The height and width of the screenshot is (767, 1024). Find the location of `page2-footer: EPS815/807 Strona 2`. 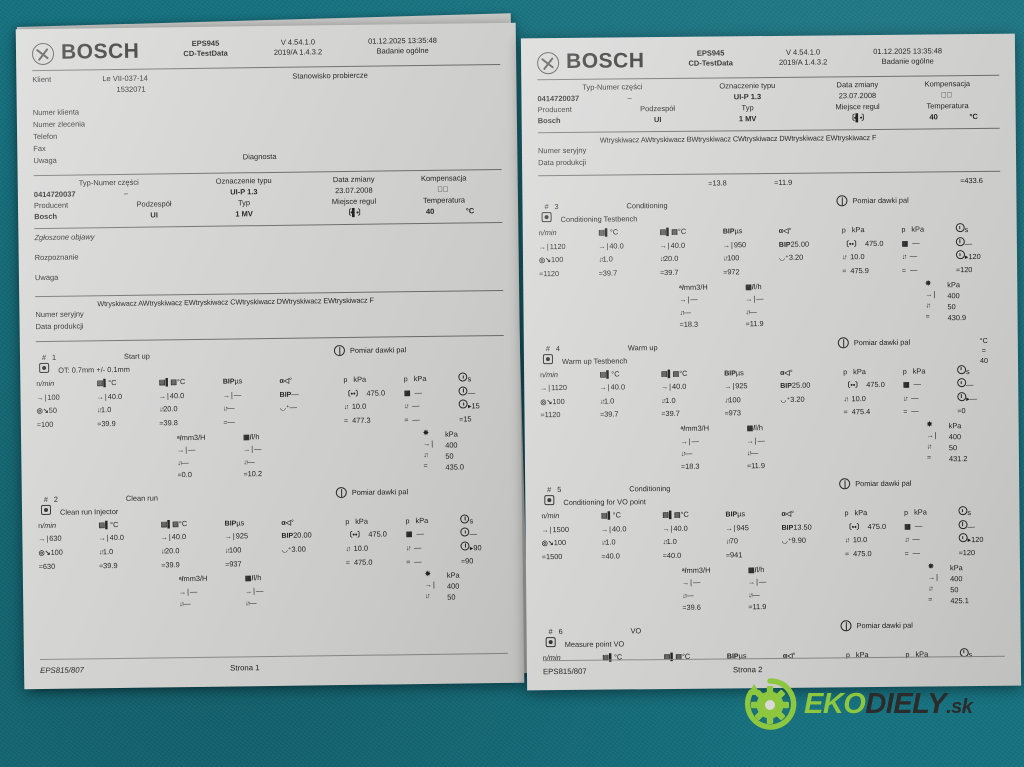

page2-footer: EPS815/807 Strona 2 is located at coordinates (773, 664).